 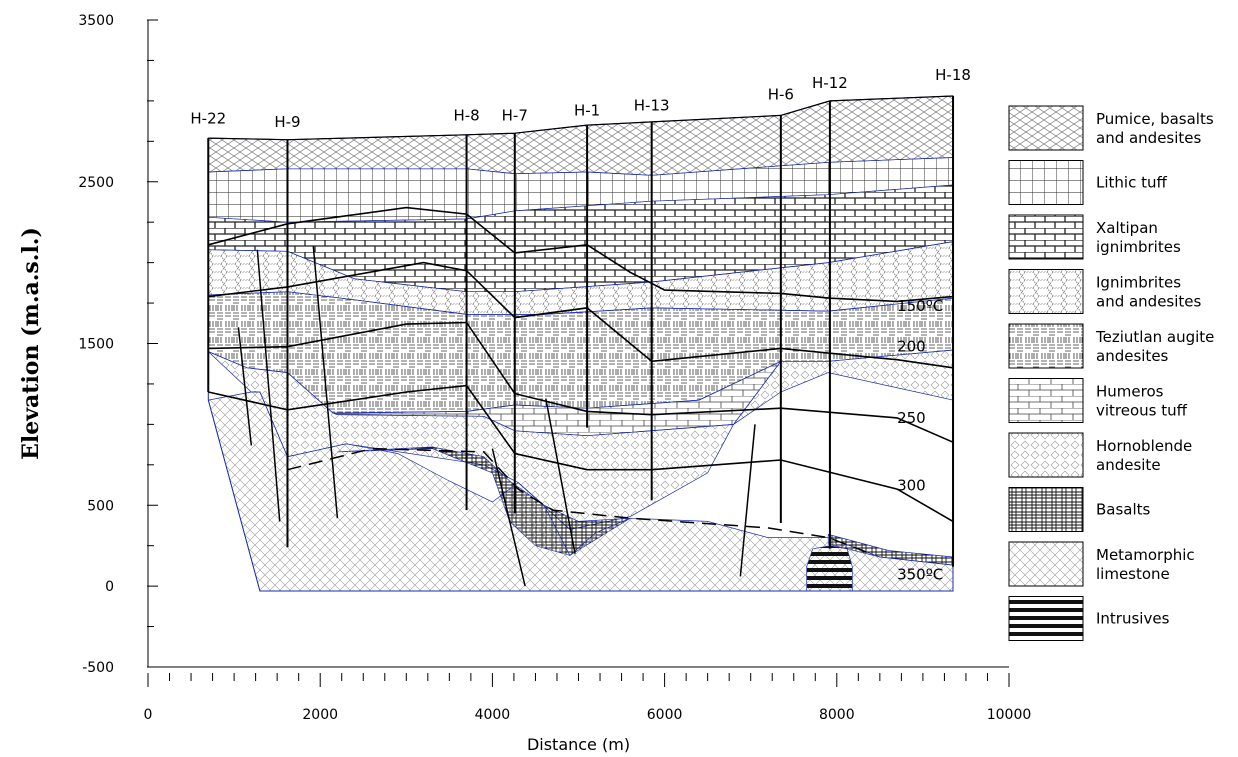 I want to click on legend-label-2: Xaltipan ignimbrites, so click(x=1138, y=237).